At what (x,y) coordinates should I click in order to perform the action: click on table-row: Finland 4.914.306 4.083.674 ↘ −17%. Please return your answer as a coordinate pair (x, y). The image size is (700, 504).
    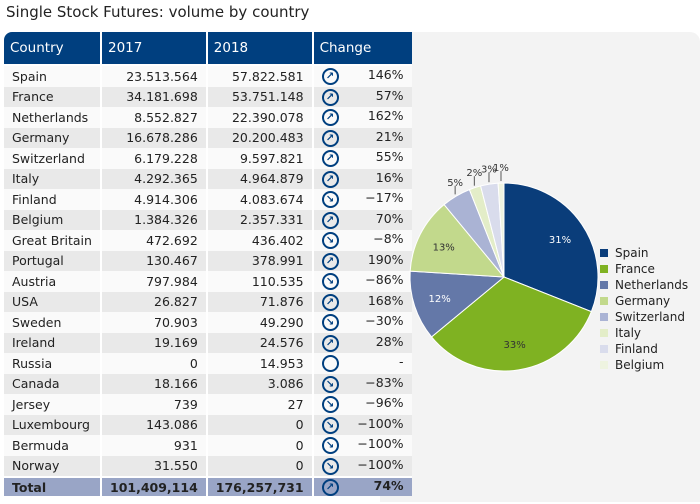
    Looking at the image, I should click on (208, 199).